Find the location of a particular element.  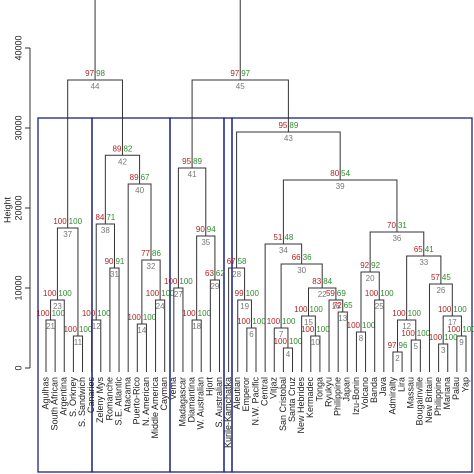

leaf-label: N.W. Pacific is located at coordinates (255, 401).